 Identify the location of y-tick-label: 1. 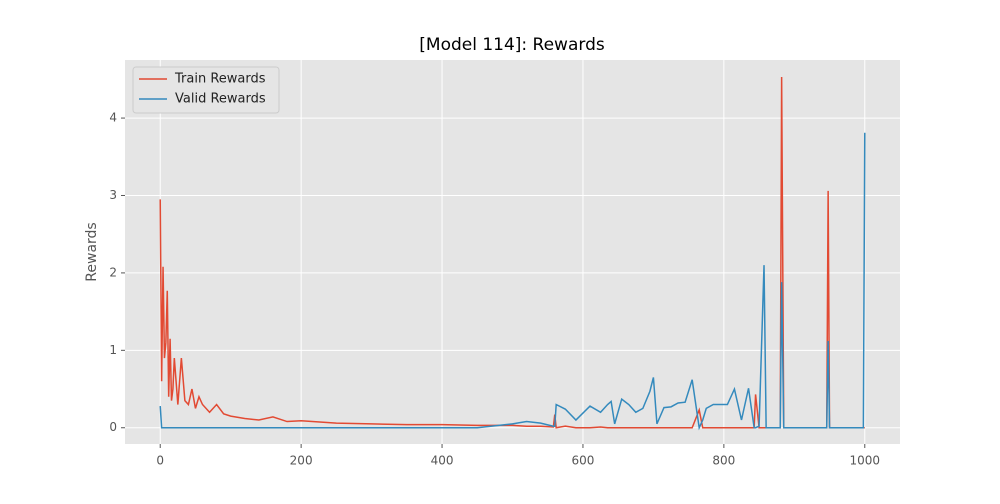
(113, 350).